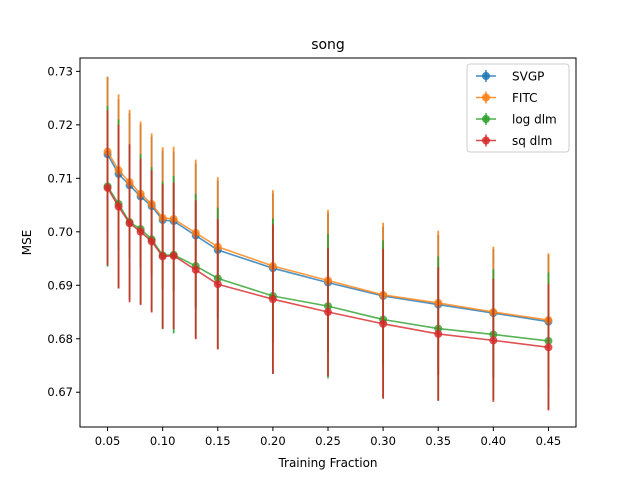 The image size is (640, 480). I want to click on x-tick-label: 0.15, so click(218, 441).